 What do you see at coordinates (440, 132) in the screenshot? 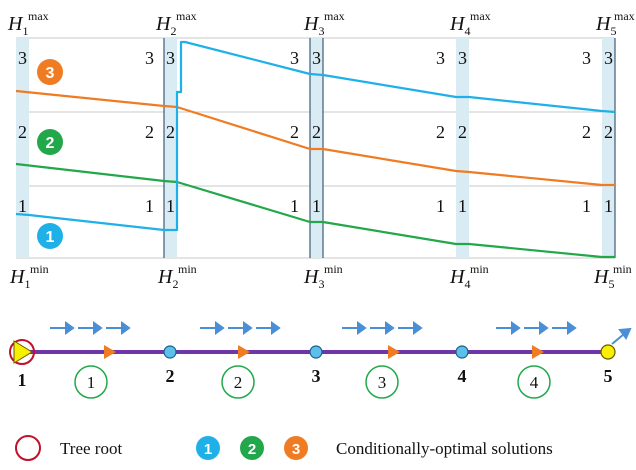
I see `level-2-col4a: 2` at bounding box center [440, 132].